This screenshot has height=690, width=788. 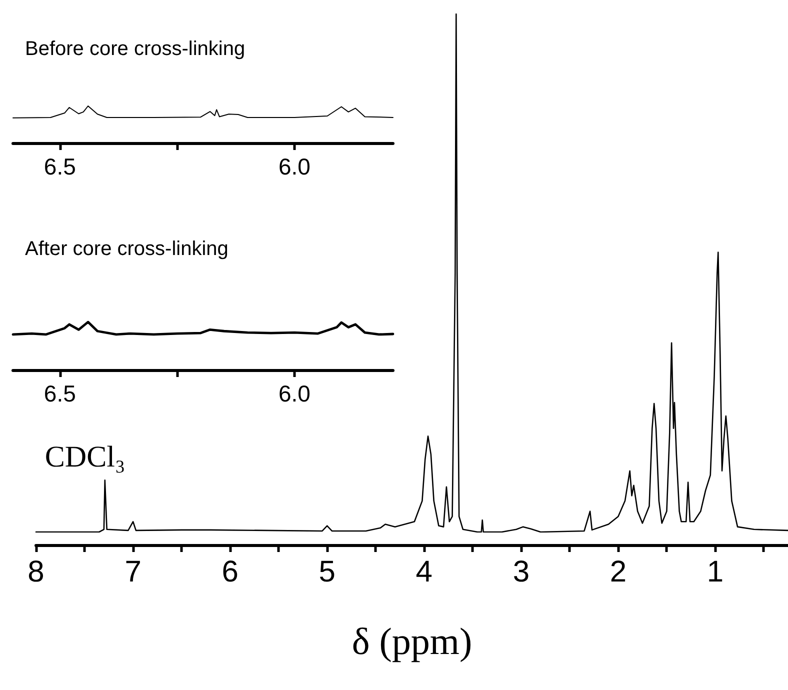 What do you see at coordinates (715, 572) in the screenshot?
I see `x-tick-label: 1` at bounding box center [715, 572].